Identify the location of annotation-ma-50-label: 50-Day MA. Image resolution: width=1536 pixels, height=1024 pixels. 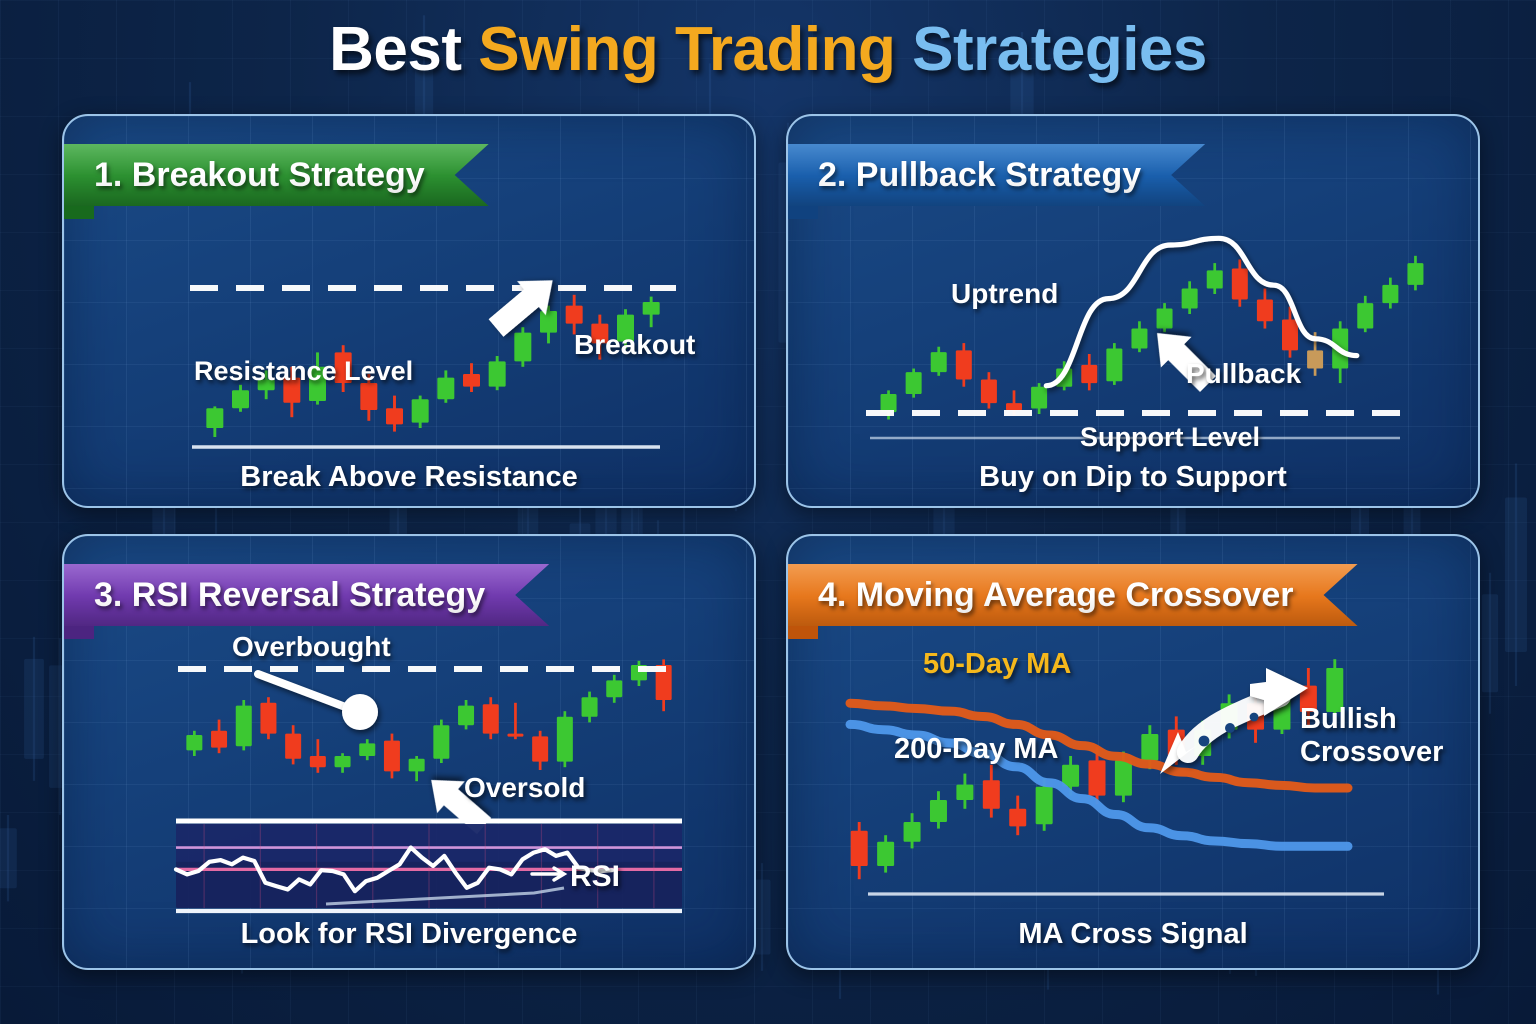
(997, 664).